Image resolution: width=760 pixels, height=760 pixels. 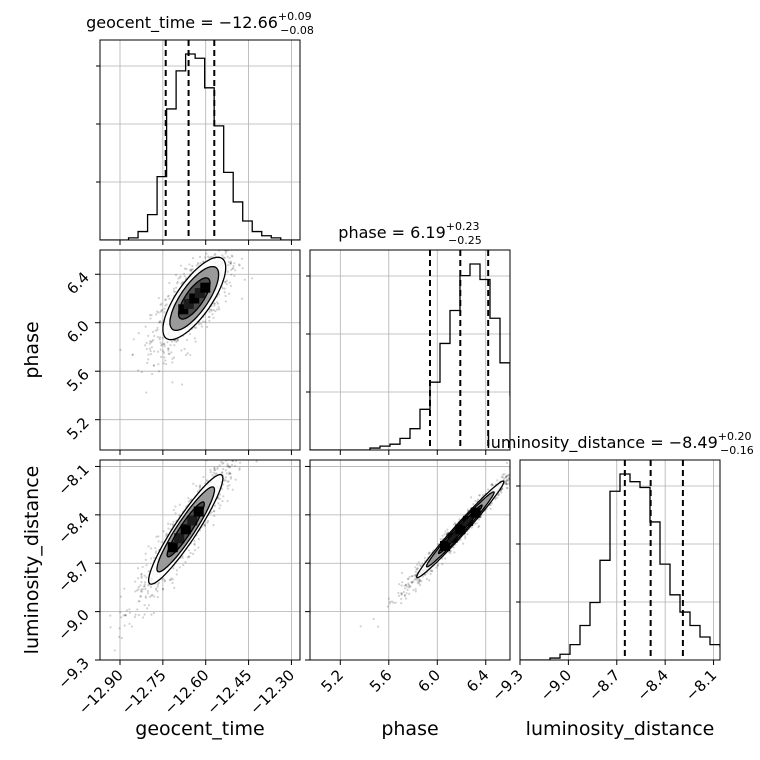 I want to click on x-axis-label: luminosity_distance, so click(x=620, y=729).